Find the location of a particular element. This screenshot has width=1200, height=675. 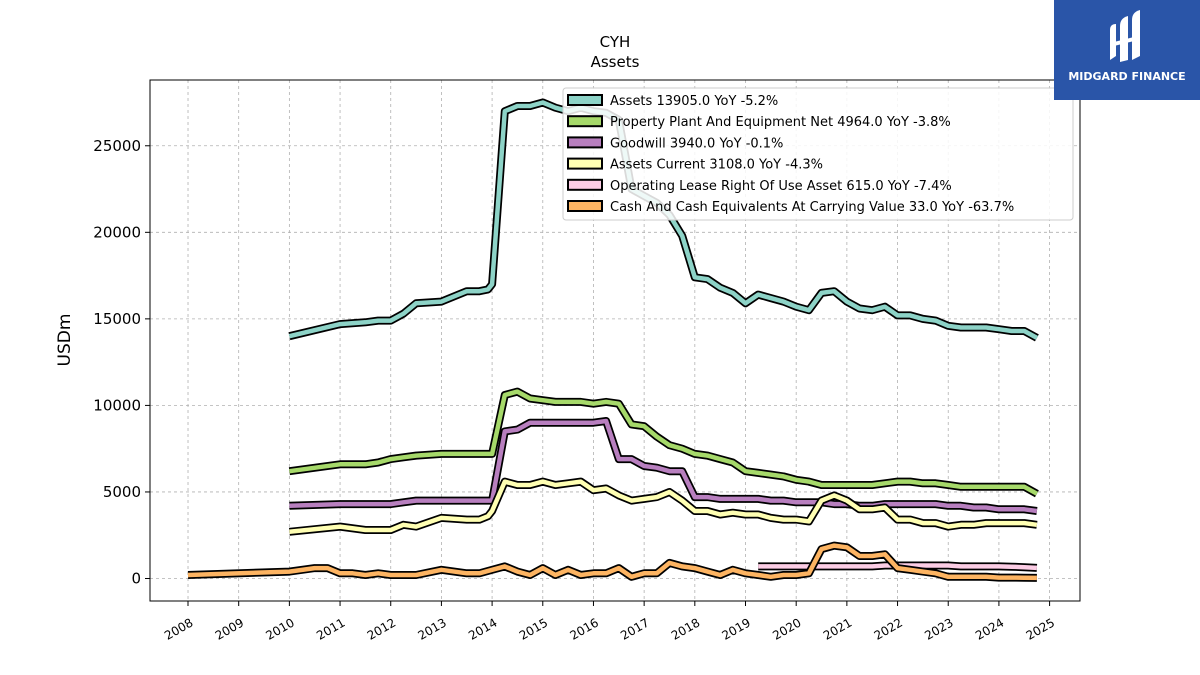

y-tick-label: 15000 is located at coordinates (117, 319).